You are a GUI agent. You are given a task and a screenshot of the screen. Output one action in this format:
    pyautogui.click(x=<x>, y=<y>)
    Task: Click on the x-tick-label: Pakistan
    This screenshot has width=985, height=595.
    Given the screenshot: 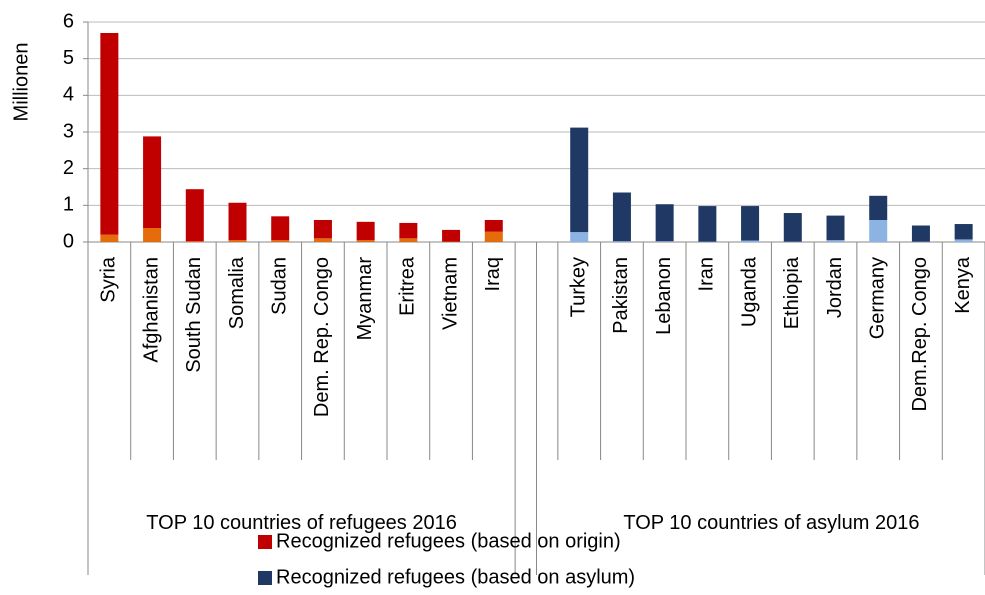 What is the action you would take?
    pyautogui.click(x=621, y=295)
    